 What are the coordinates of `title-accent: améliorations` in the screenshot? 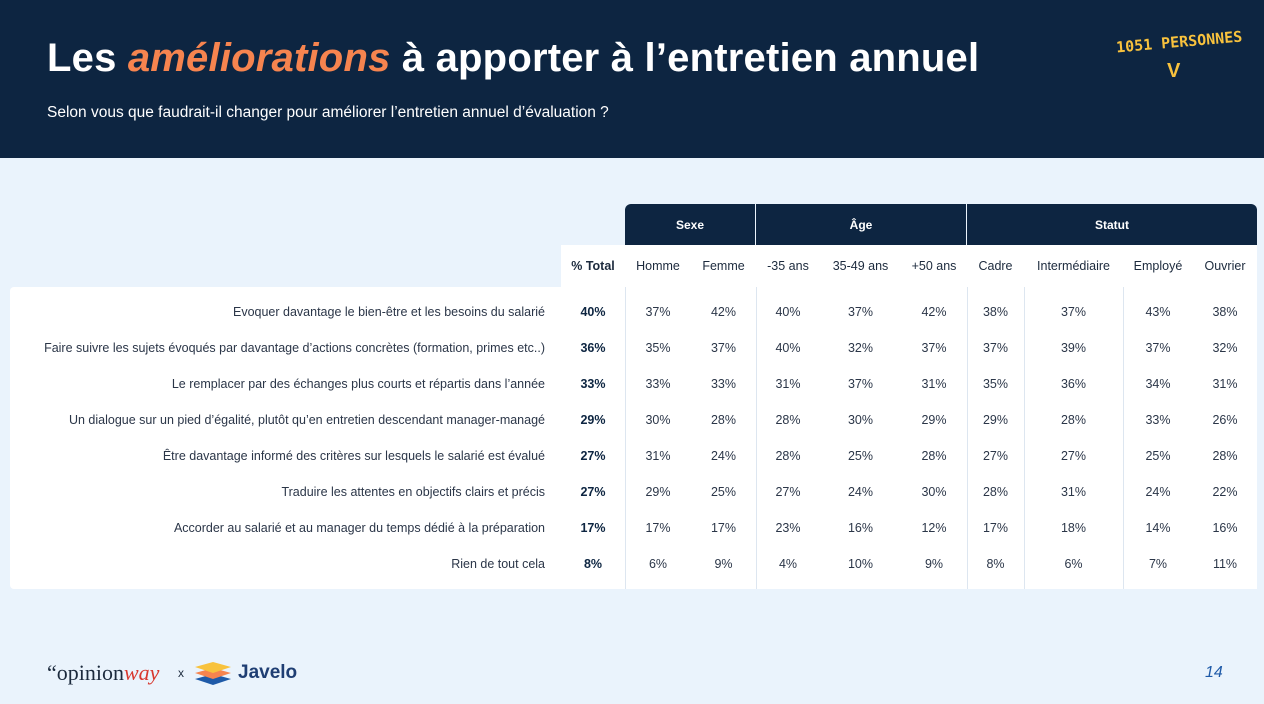 It's located at (259, 58).